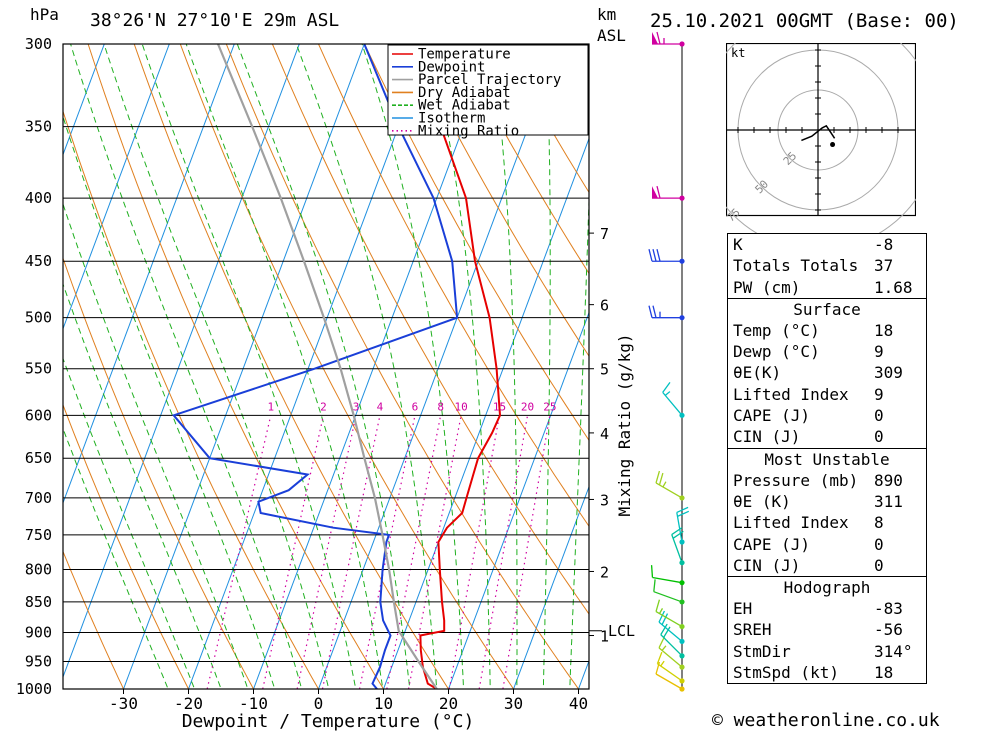 The height and width of the screenshot is (733, 1000). What do you see at coordinates (888, 501) in the screenshot?
I see `most-unstable-value: 311` at bounding box center [888, 501].